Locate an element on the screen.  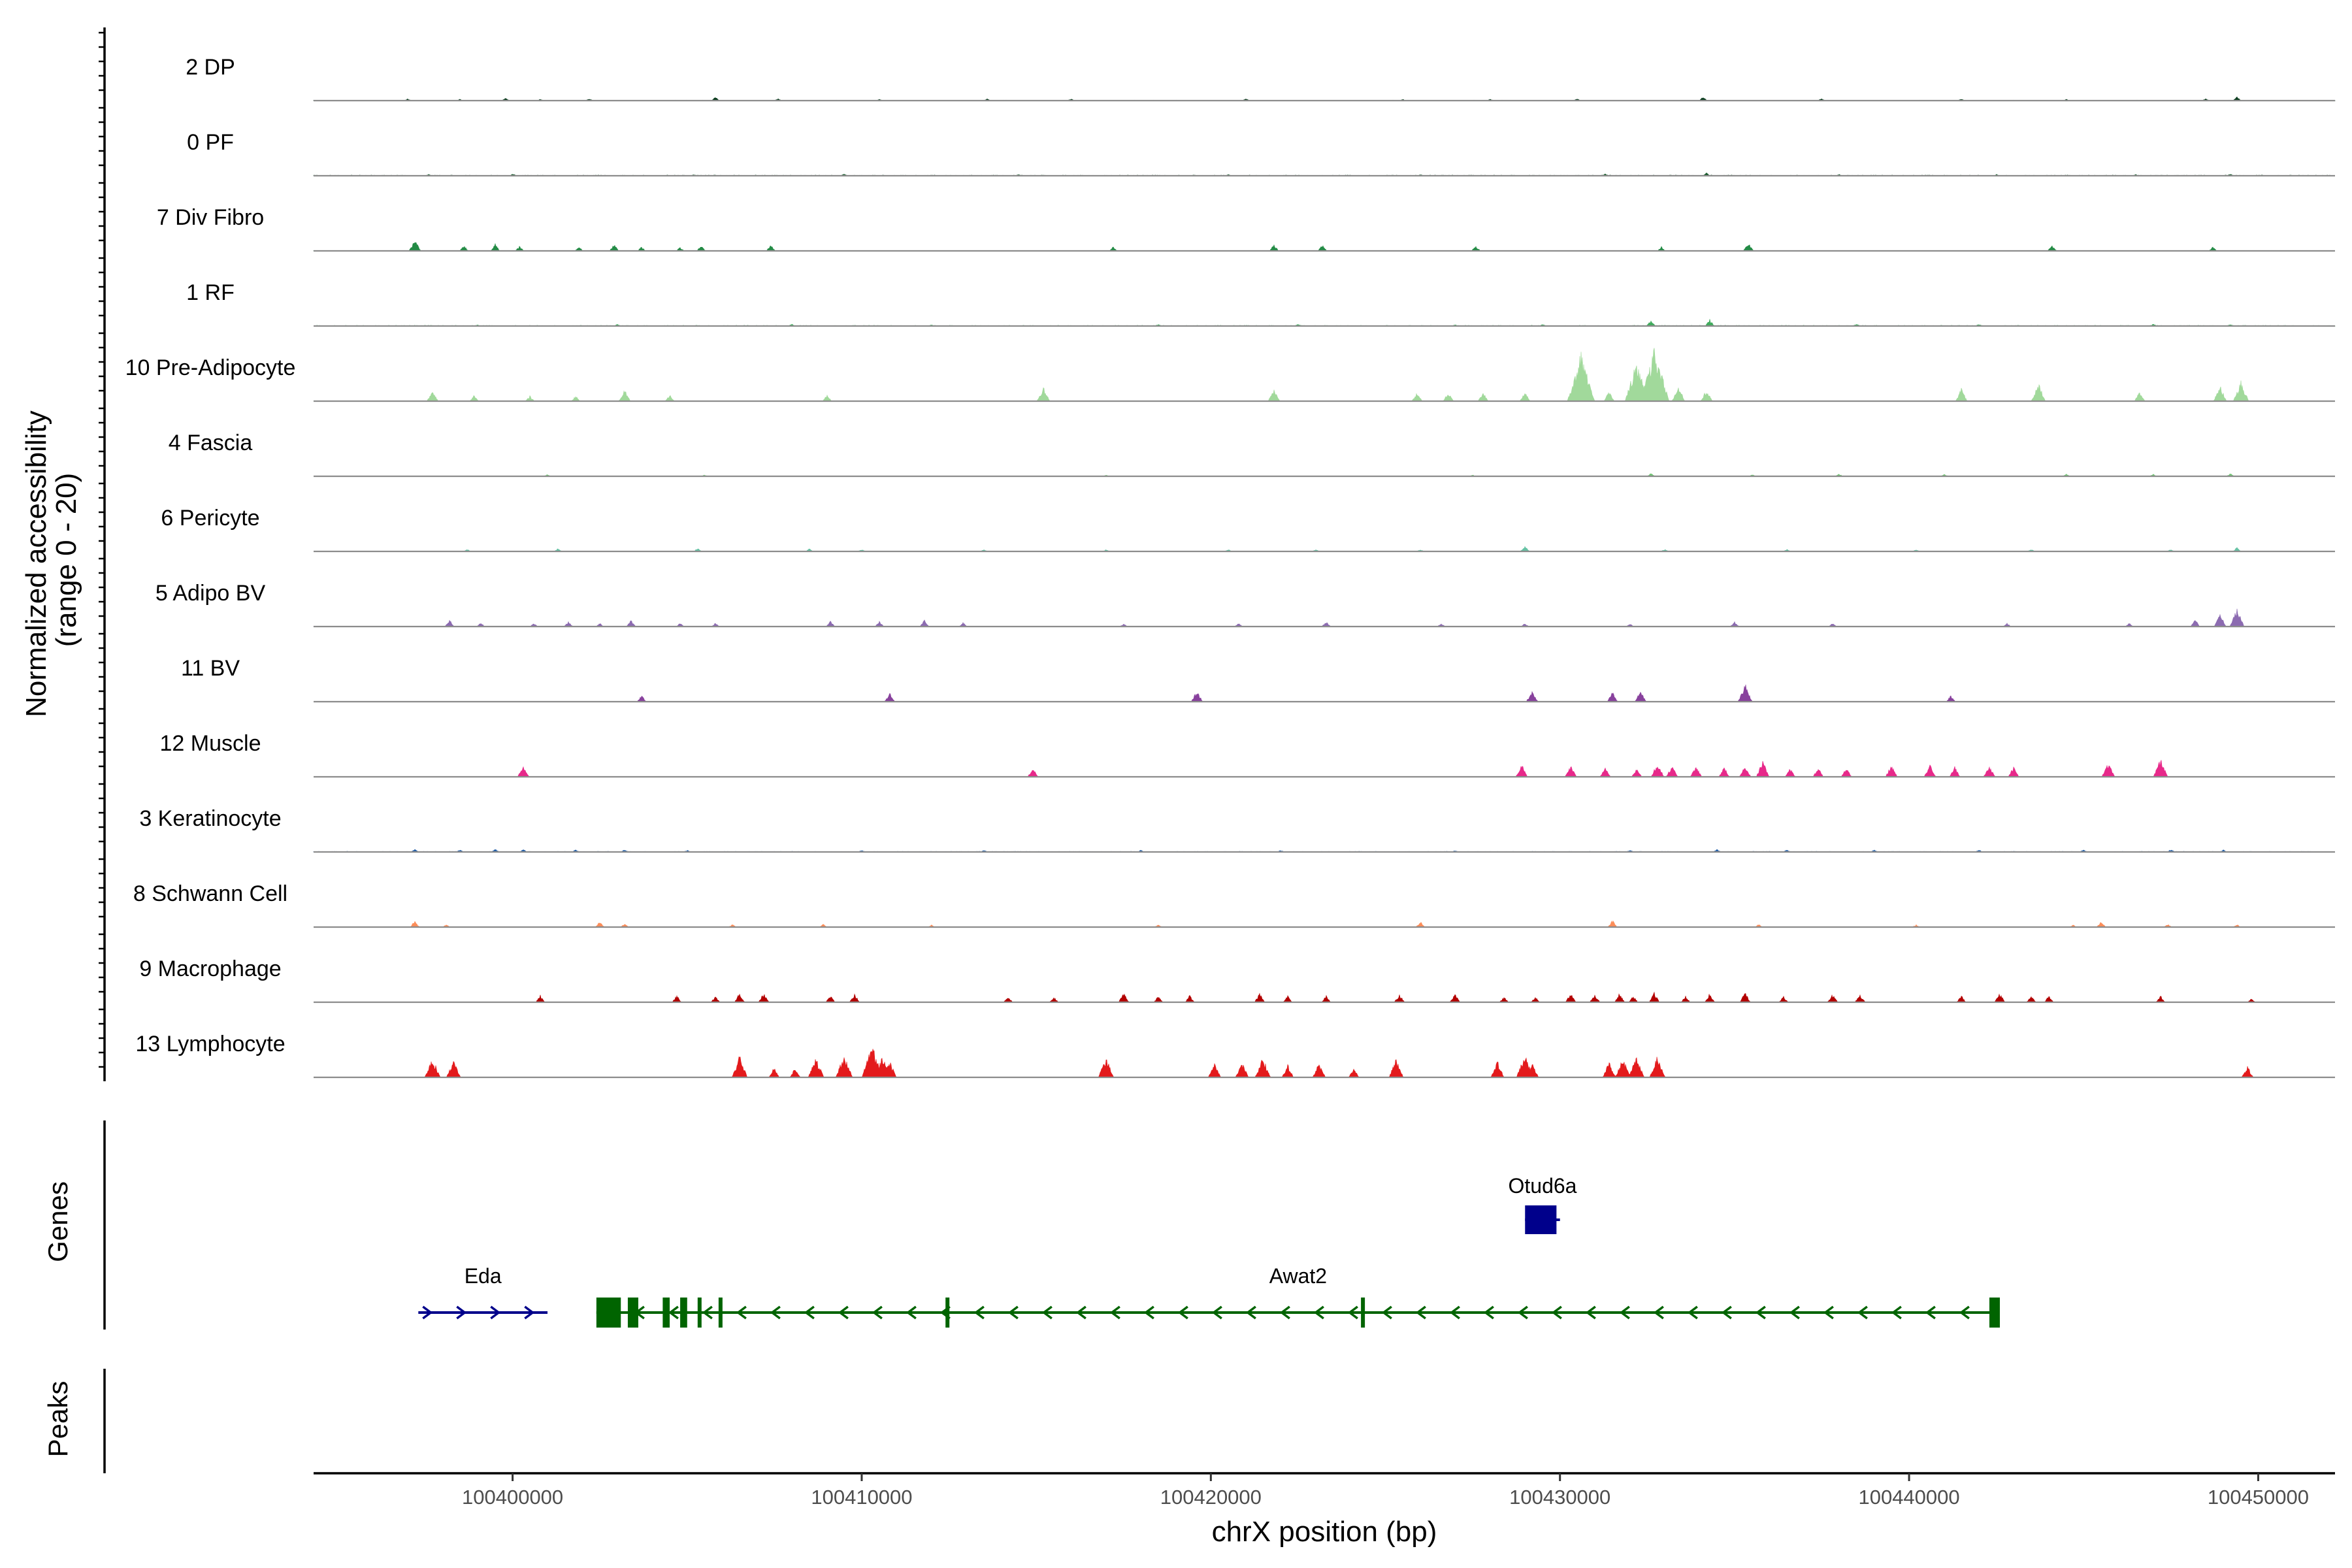
track-1-rf: 1 RF is located at coordinates (1261, 303).